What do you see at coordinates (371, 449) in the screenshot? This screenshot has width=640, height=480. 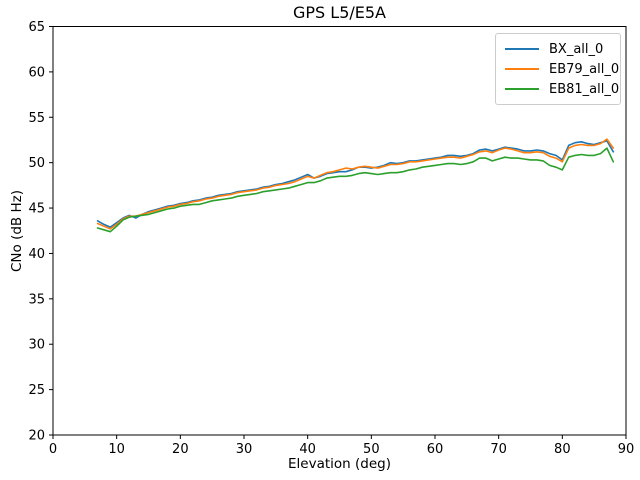 I see `x-axis-tick-label: 50` at bounding box center [371, 449].